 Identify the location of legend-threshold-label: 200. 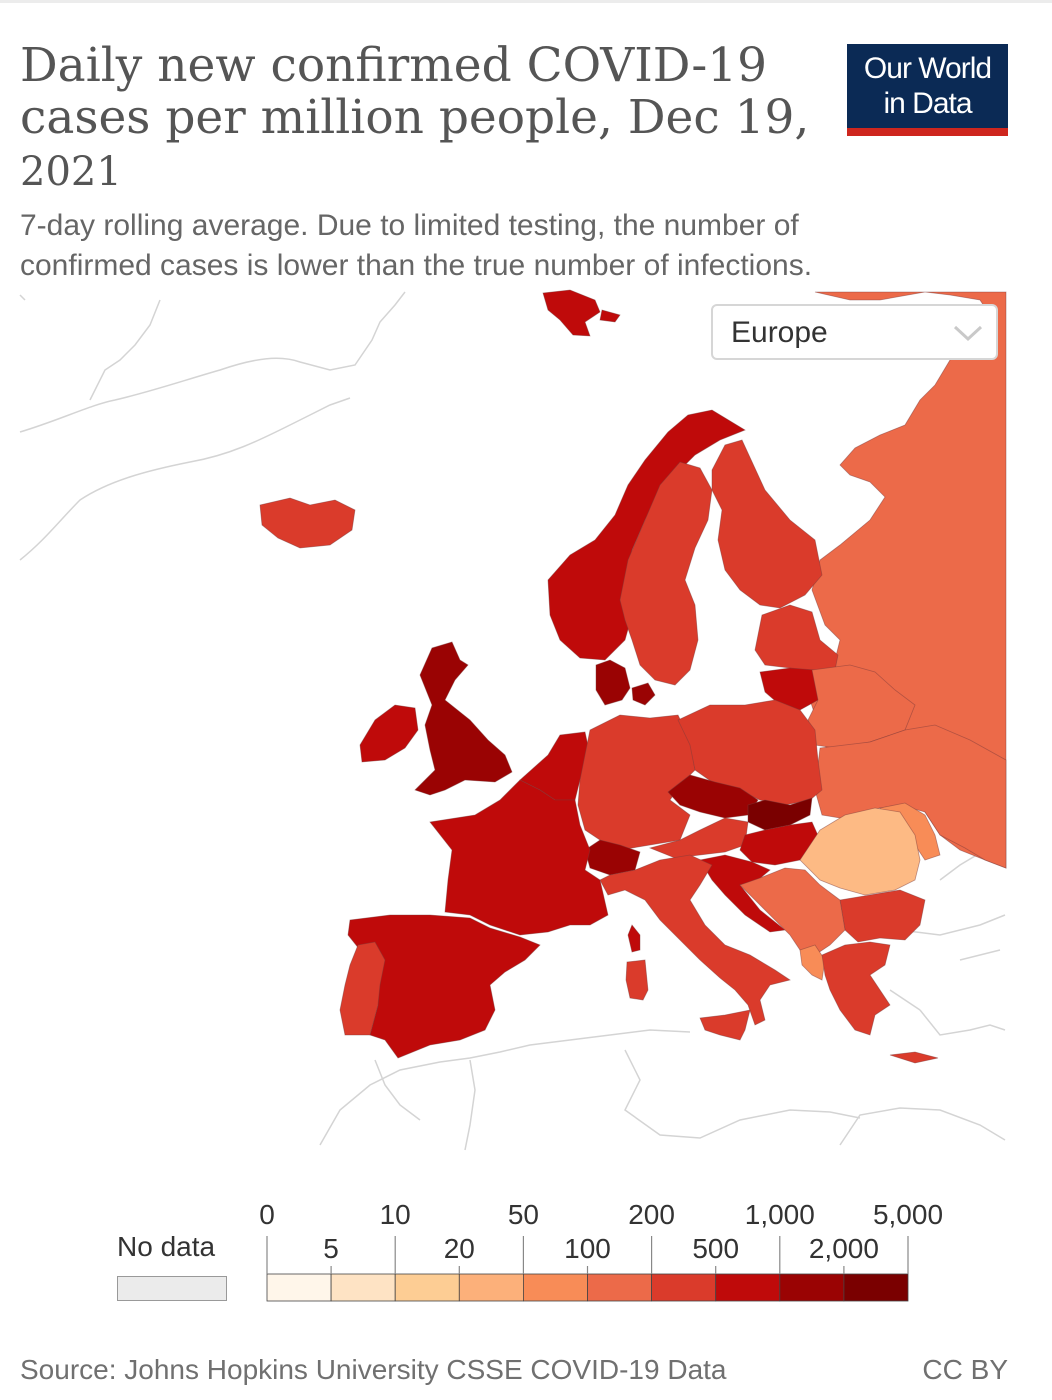
(651, 1214).